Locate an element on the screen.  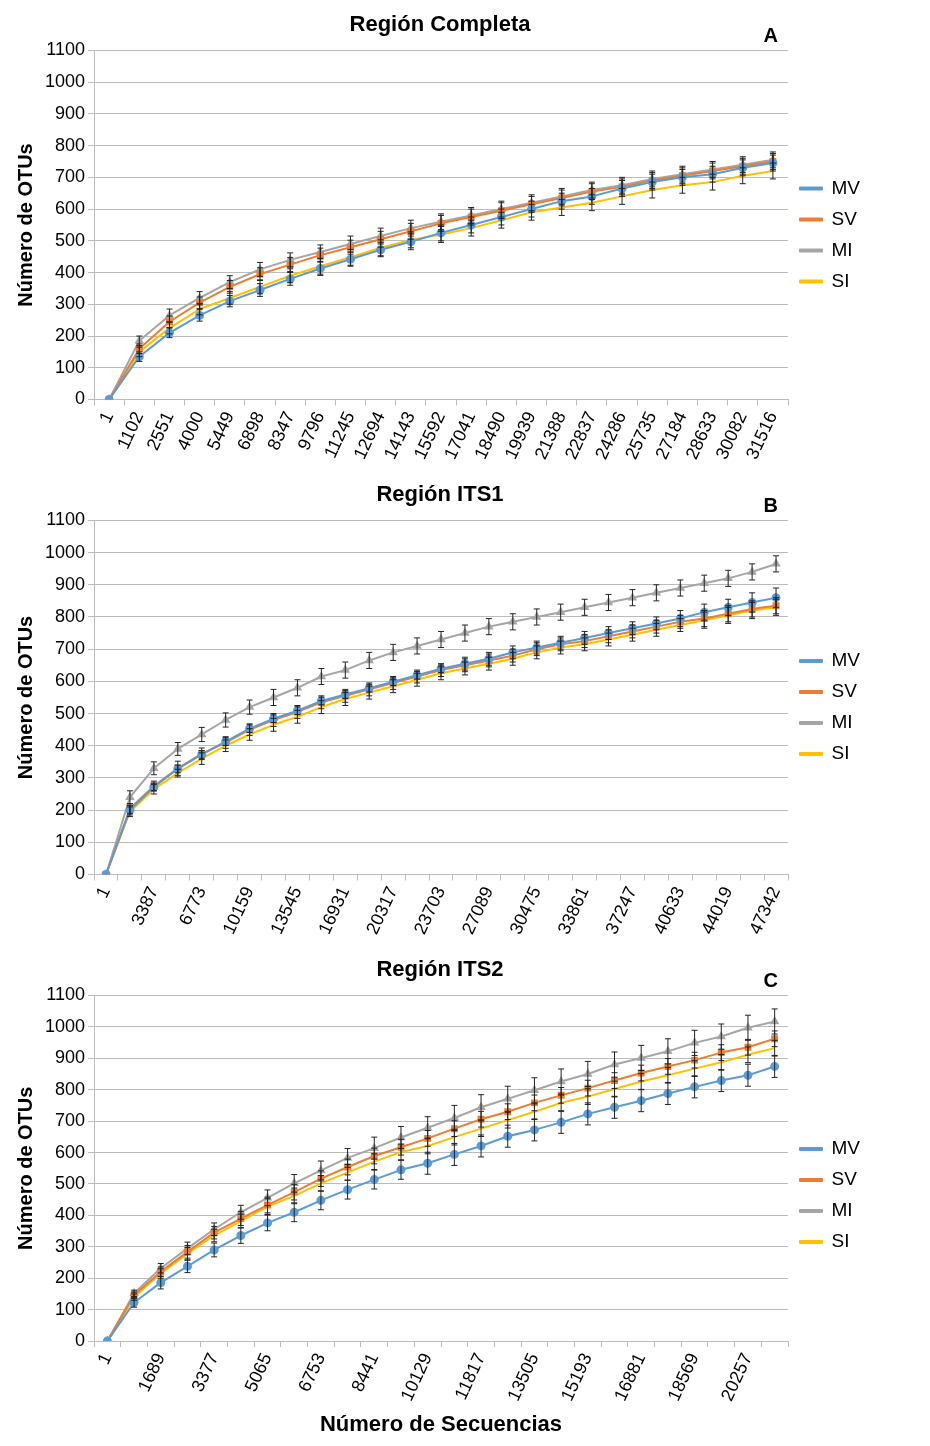
chart-title: Región ITS1 is located at coordinates (440, 494).